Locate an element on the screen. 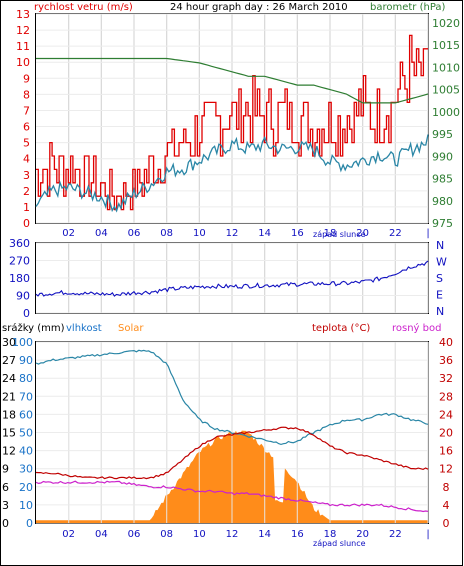 This screenshot has width=464, height=566. direction-tick-label: 360 is located at coordinates (19, 243).